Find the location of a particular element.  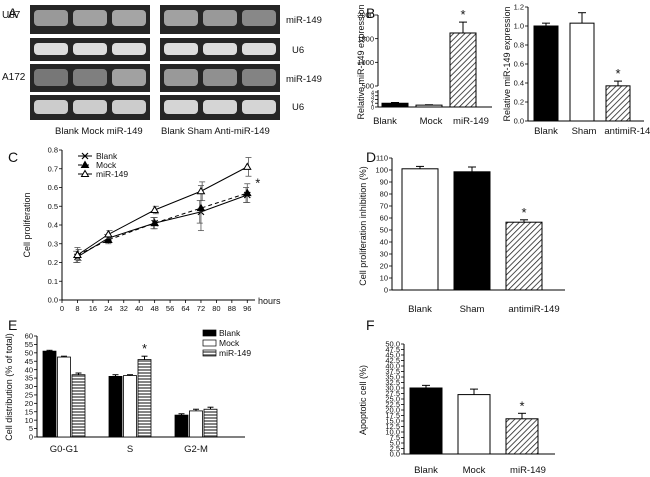

D-category-0: Blank is located at coordinates (420, 309).